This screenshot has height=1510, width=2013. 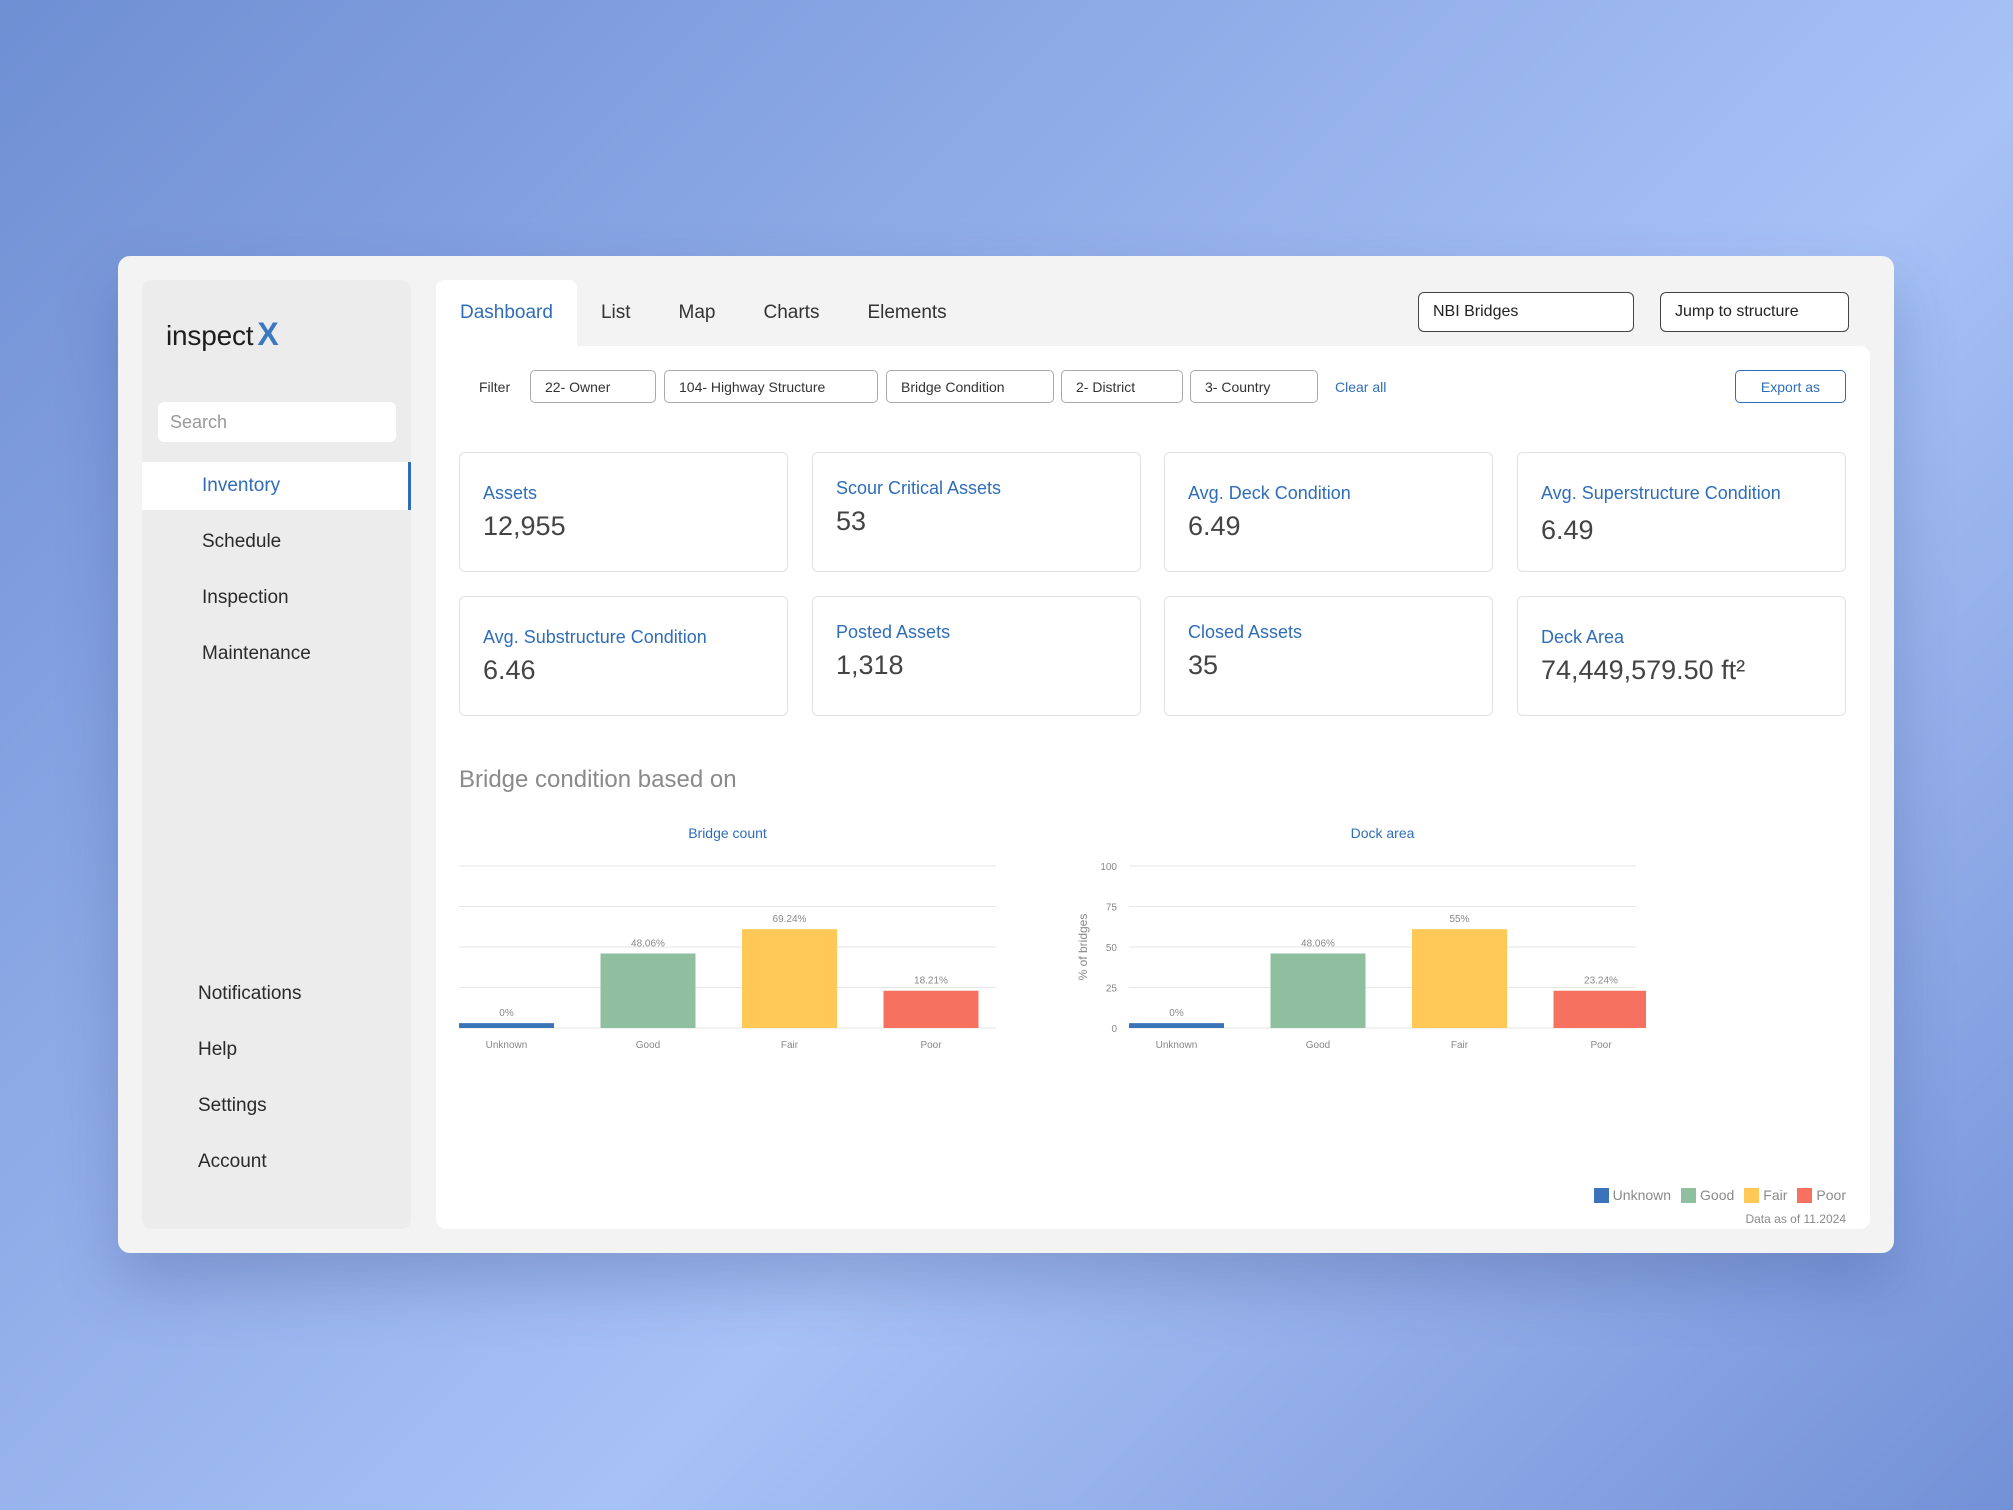 What do you see at coordinates (697, 312) in the screenshot?
I see `tab-map: Map` at bounding box center [697, 312].